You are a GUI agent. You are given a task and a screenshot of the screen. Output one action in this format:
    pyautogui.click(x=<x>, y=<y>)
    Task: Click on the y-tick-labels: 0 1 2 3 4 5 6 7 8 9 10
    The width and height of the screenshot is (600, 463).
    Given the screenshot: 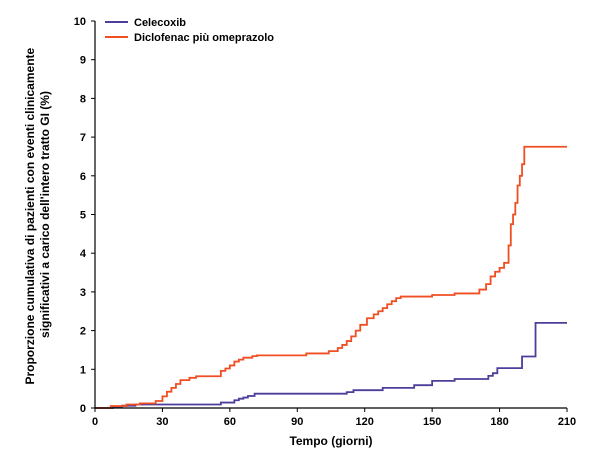 What is the action you would take?
    pyautogui.click(x=84, y=215)
    